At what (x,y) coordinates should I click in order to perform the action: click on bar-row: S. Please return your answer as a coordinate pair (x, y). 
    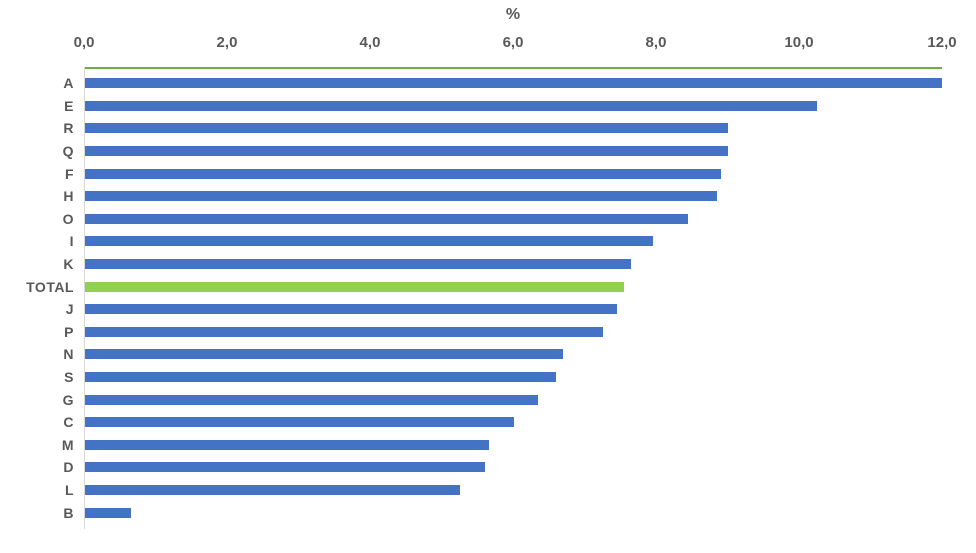
    Looking at the image, I should click on (488, 377).